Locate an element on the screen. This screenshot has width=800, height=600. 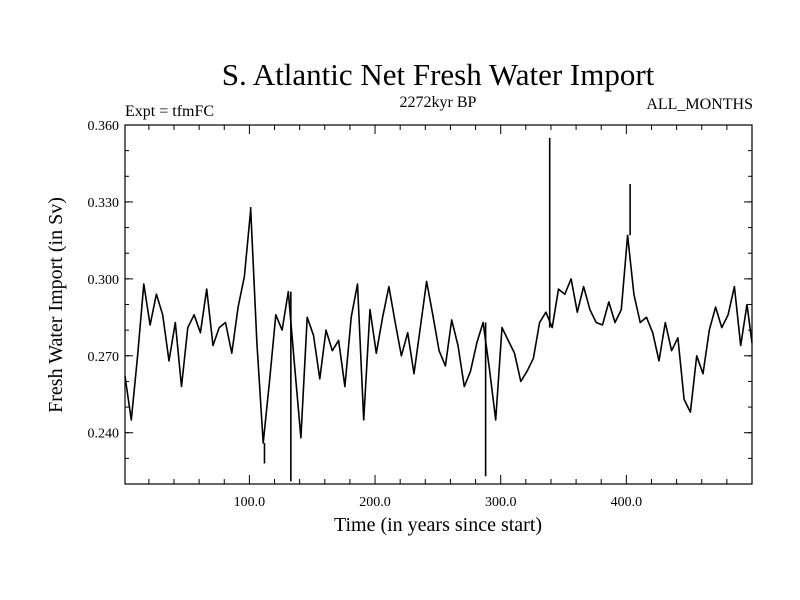
y-tick-label: 0.300 is located at coordinates (104, 280).